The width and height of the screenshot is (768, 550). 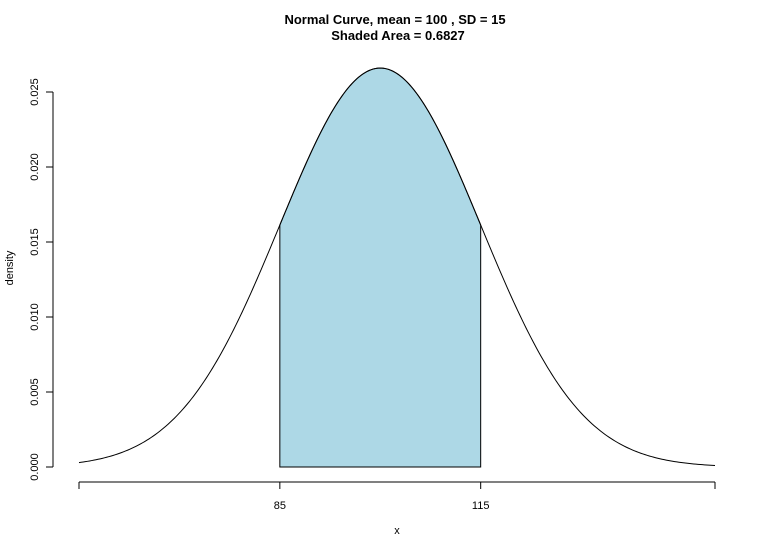 What do you see at coordinates (41, 279) in the screenshot?
I see `y-axis: 0.000 0.005 0.010 0.015 0.020 0.025` at bounding box center [41, 279].